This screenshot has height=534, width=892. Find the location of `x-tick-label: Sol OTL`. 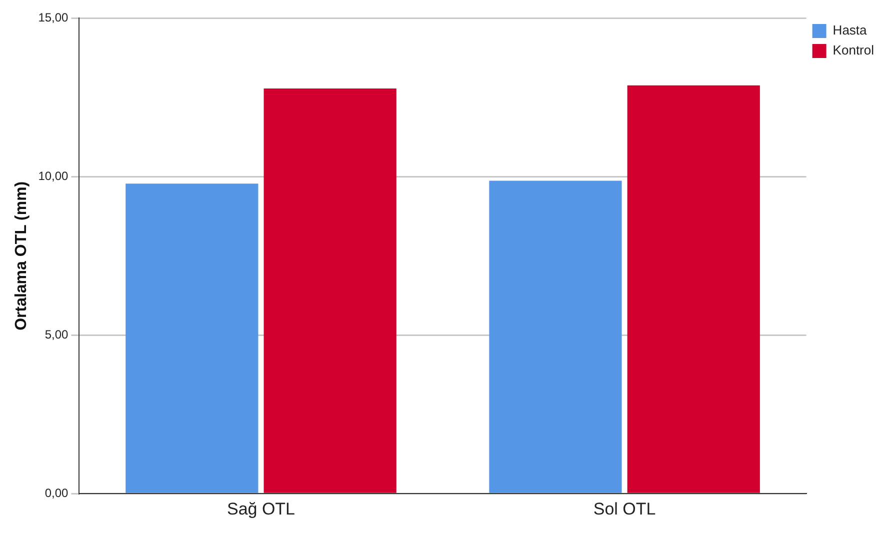

x-tick-label: Sol OTL is located at coordinates (624, 508).